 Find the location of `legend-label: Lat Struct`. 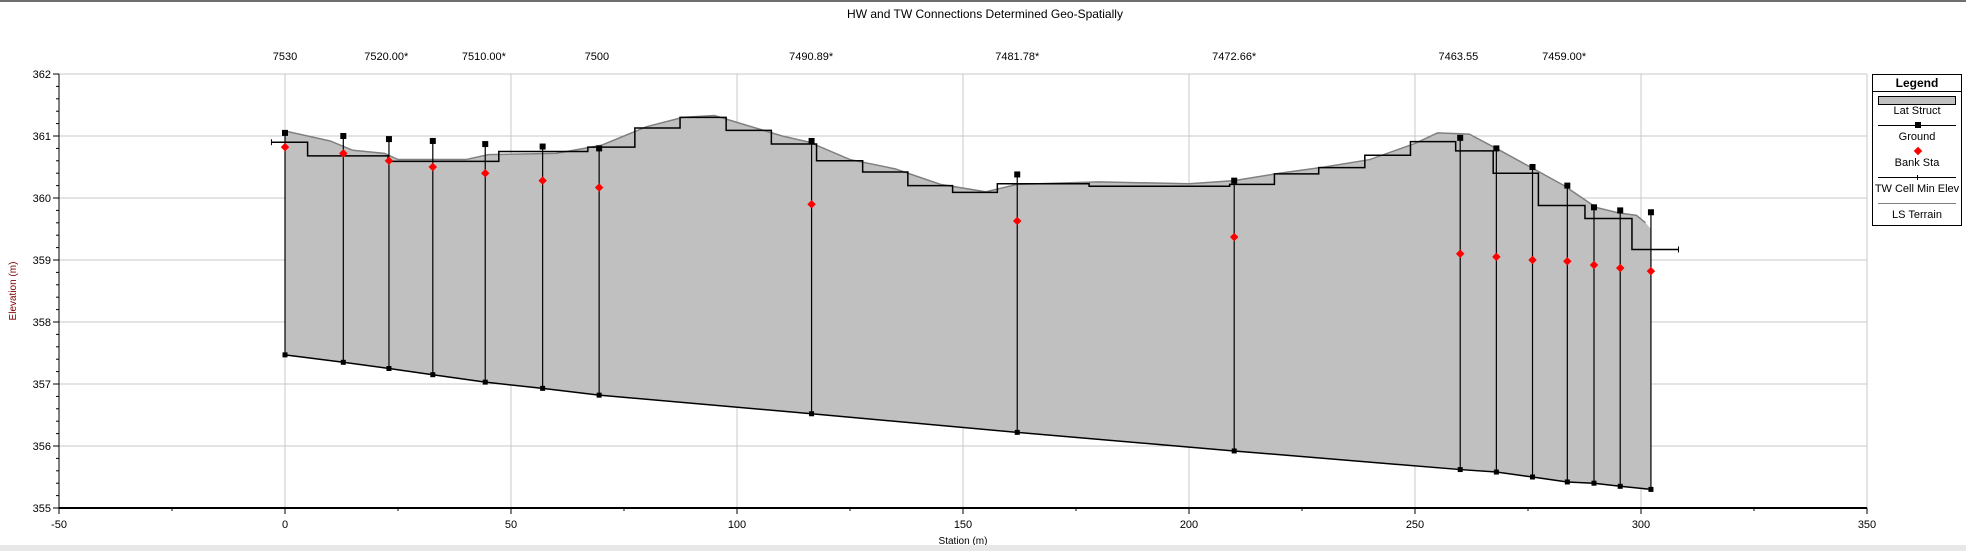

legend-label: Lat Struct is located at coordinates (1917, 111).